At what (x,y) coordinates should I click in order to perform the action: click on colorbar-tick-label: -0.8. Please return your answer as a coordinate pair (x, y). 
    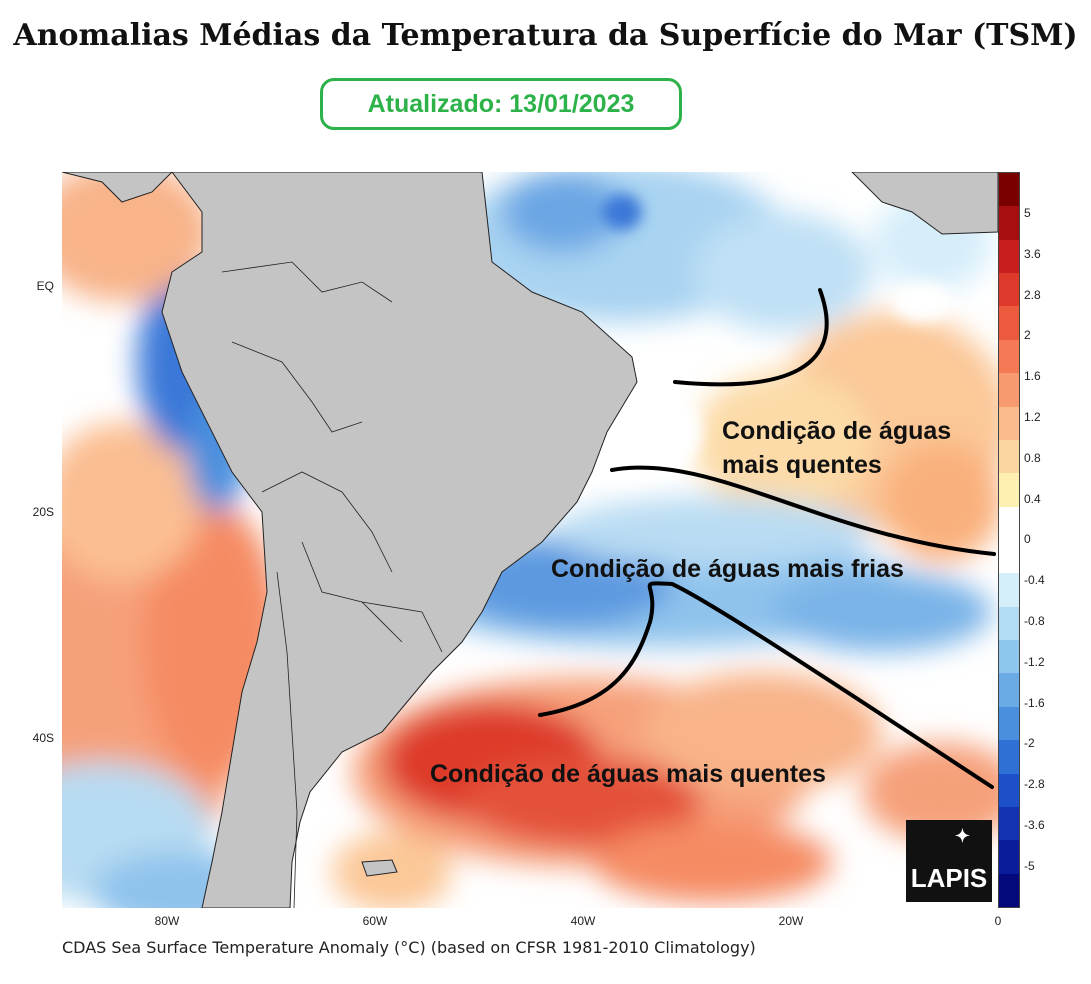
    Looking at the image, I should click on (1034, 621).